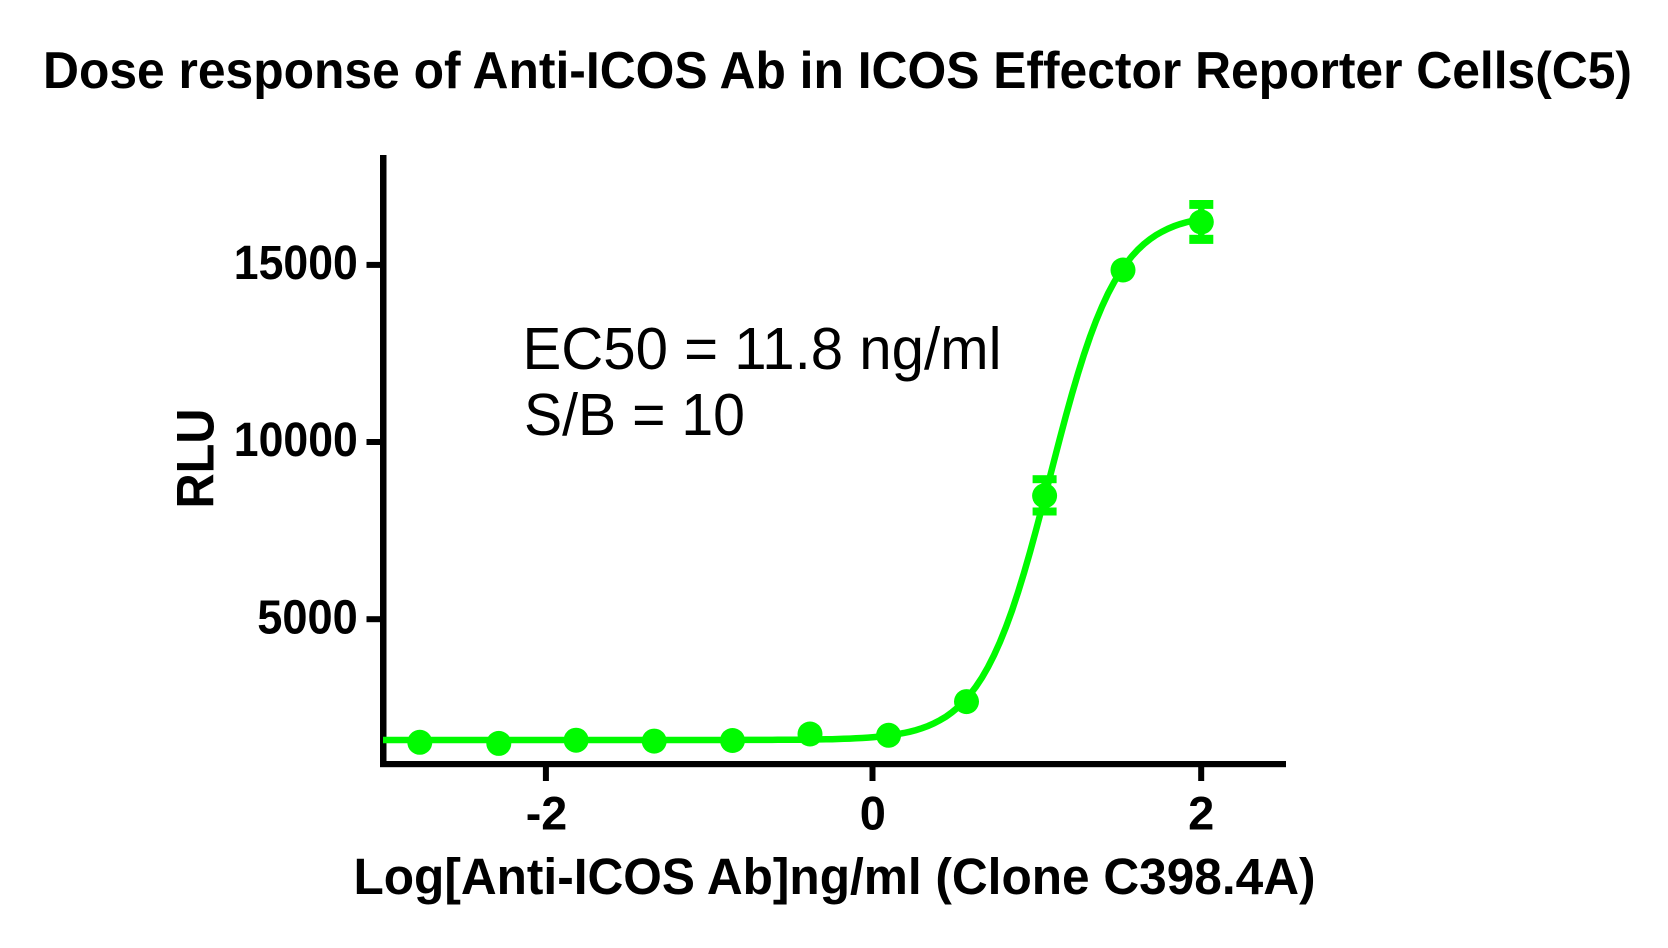  I want to click on svg-text: RLU, so click(196, 459).